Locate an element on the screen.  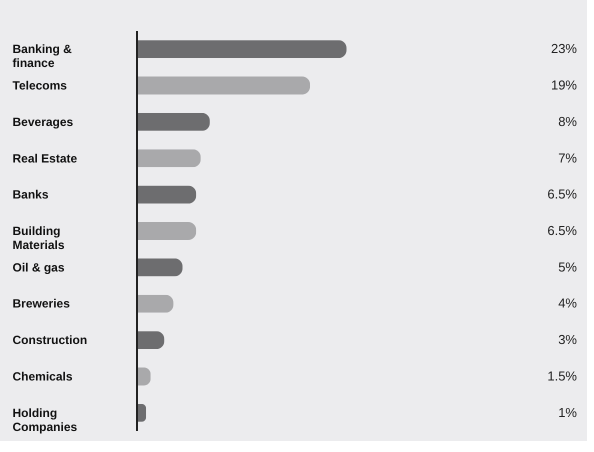
y-tick-label: Breweries is located at coordinates (41, 303).